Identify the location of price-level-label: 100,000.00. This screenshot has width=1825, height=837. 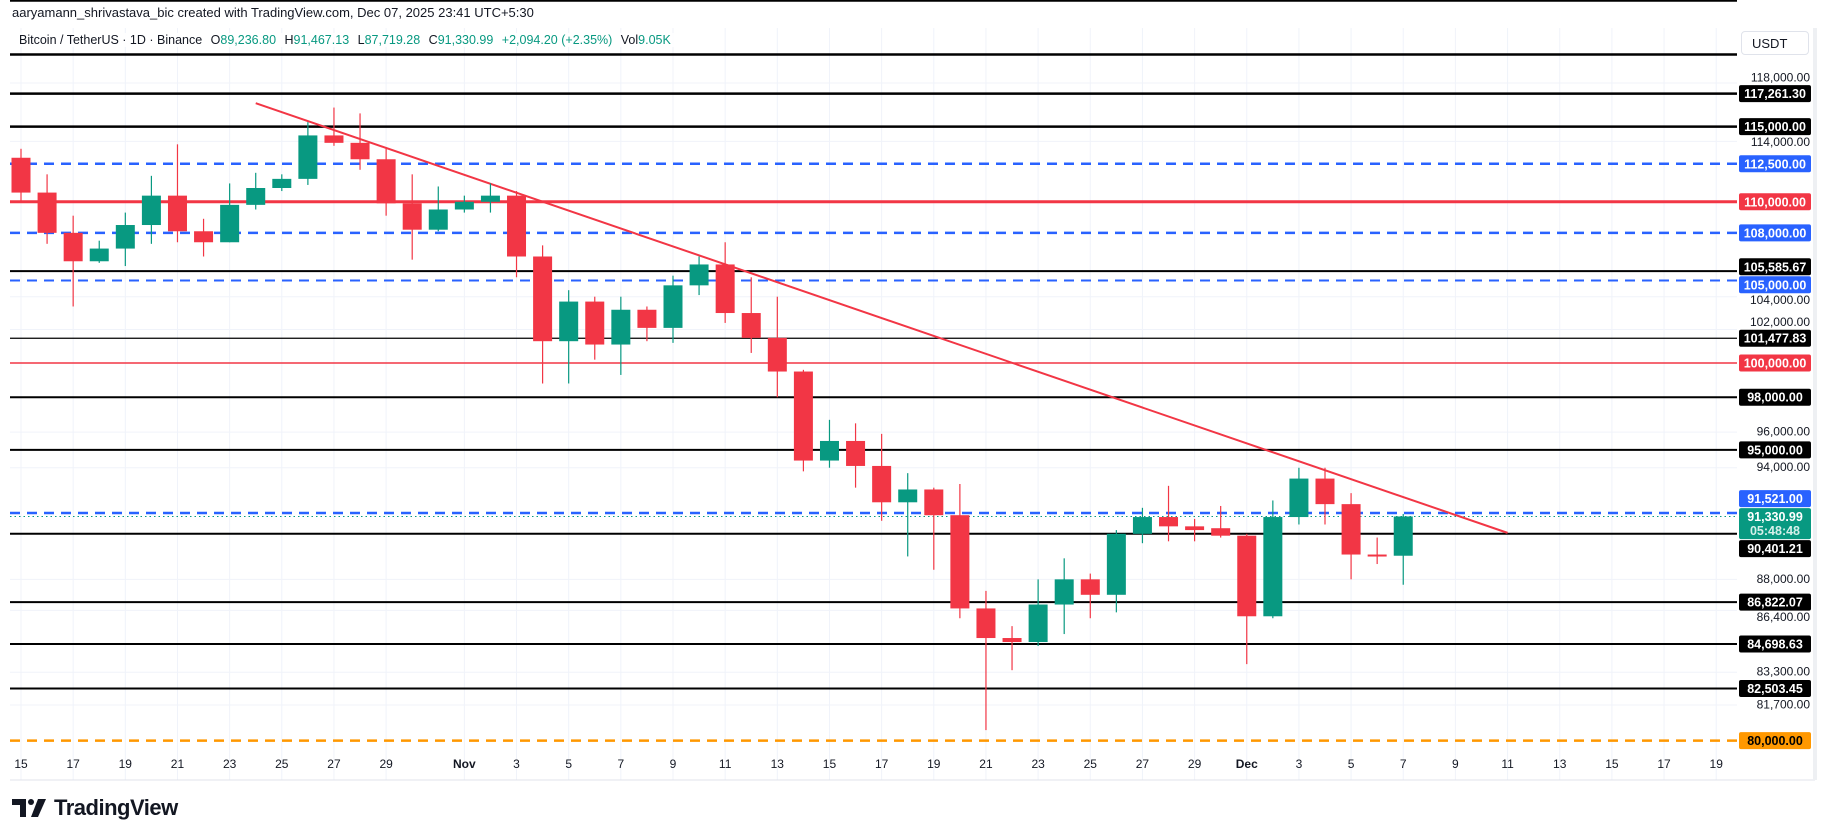
(1775, 364).